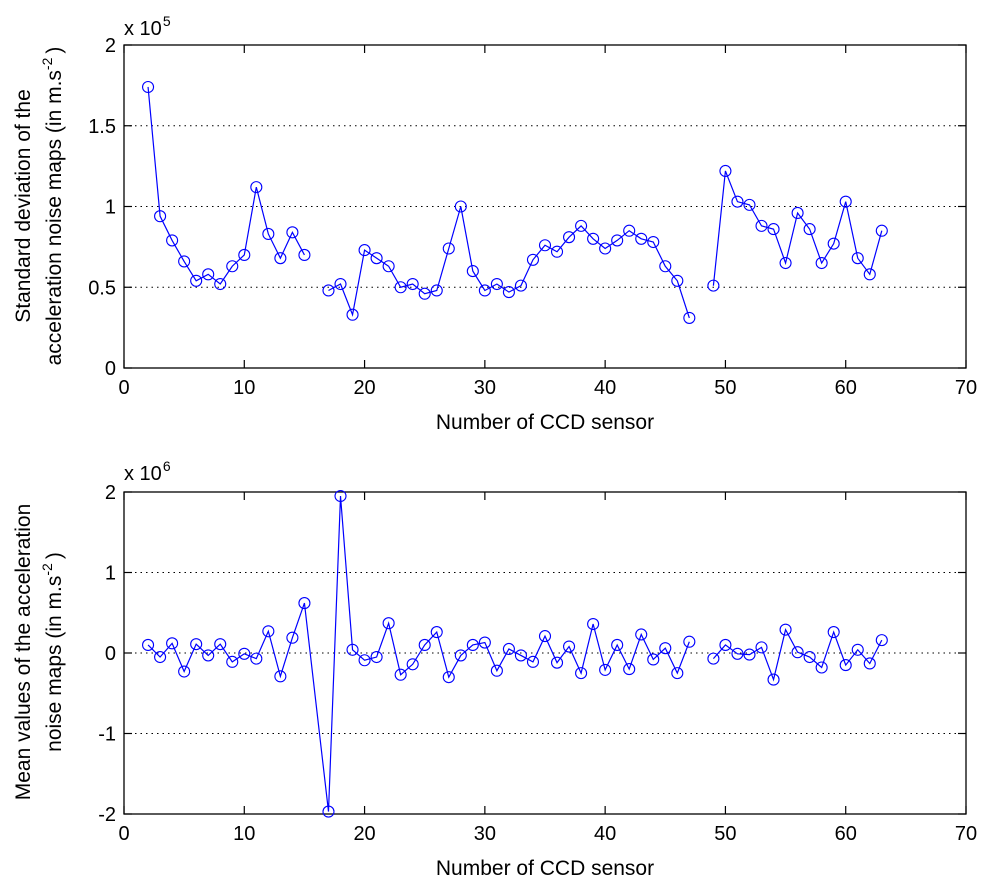 The image size is (999, 882). What do you see at coordinates (143, 29) in the screenshot?
I see `exponent-base: x 10` at bounding box center [143, 29].